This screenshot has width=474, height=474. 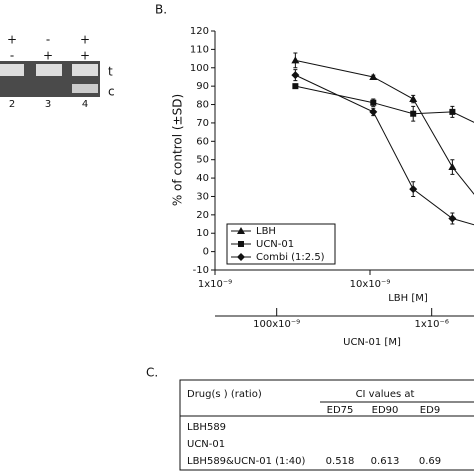 I want to click on y-tick-label: 120, so click(x=199, y=31).